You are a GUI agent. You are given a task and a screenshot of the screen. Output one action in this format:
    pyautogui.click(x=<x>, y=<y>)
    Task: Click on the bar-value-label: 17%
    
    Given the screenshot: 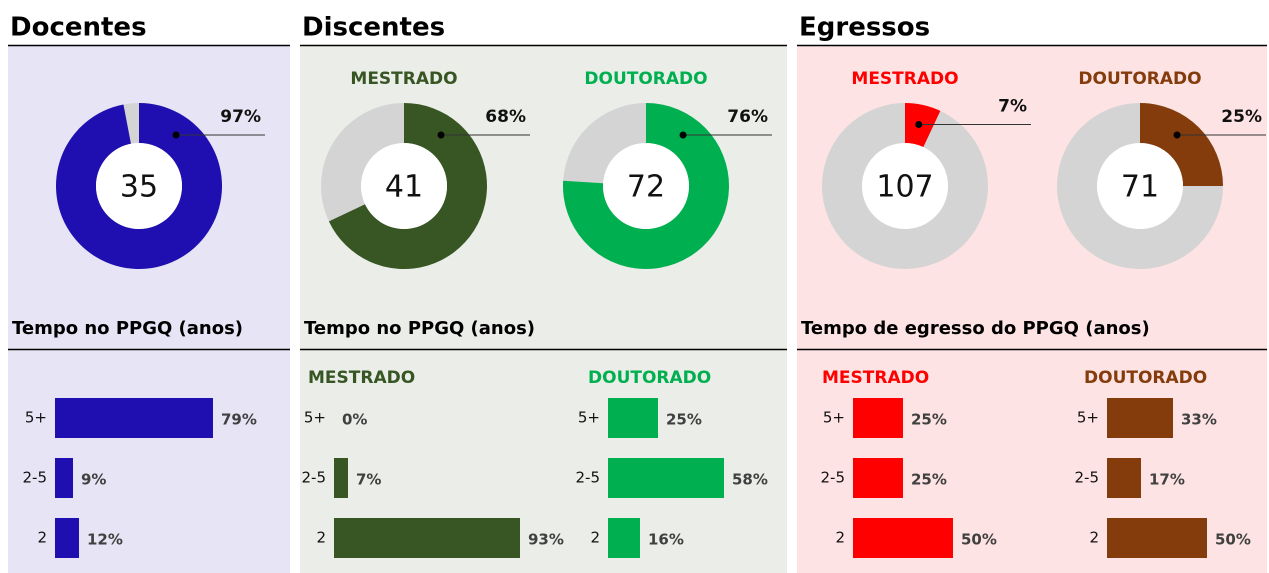 What is the action you would take?
    pyautogui.click(x=1167, y=480)
    